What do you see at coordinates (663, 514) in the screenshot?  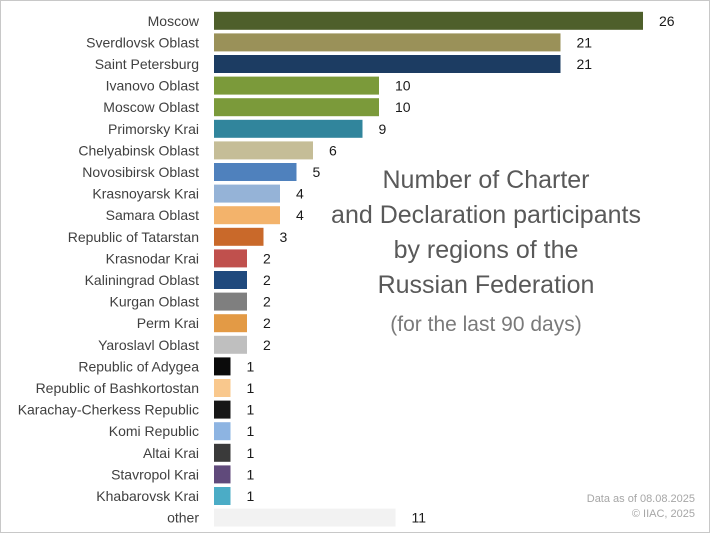 I see `copyright-note: © IIAC, 2025` at bounding box center [663, 514].